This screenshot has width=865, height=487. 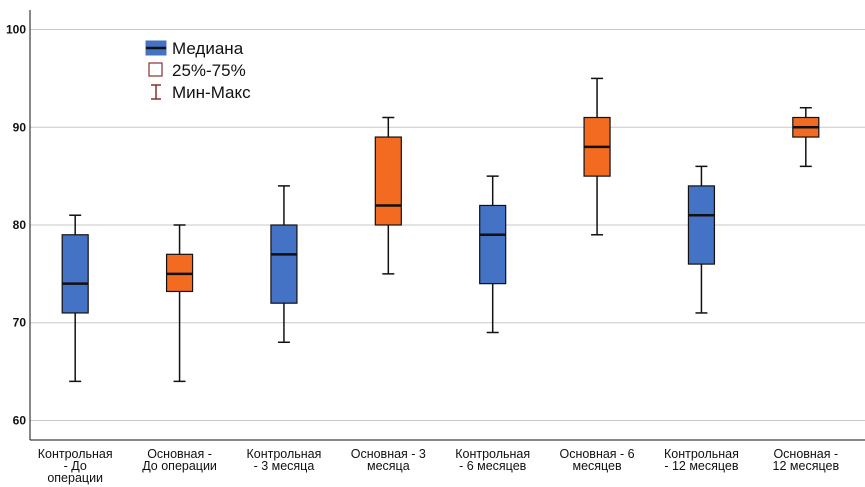 I want to click on y-tick-label-70: 70, so click(x=20, y=323).